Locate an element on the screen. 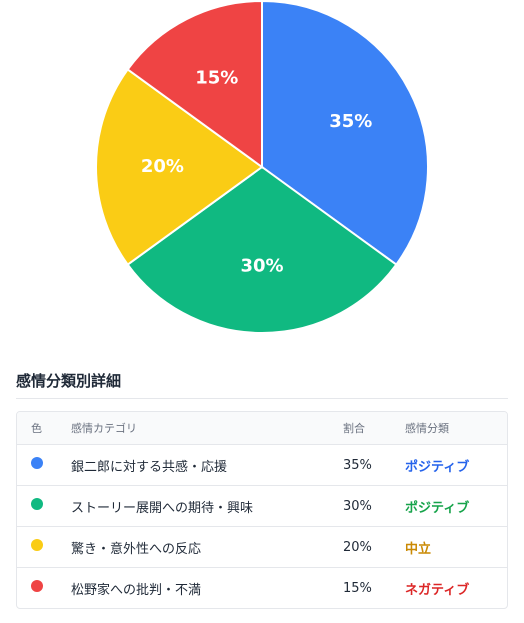 The height and width of the screenshot is (623, 524). category-cell: ストーリー展開への期待・興味 is located at coordinates (162, 508).